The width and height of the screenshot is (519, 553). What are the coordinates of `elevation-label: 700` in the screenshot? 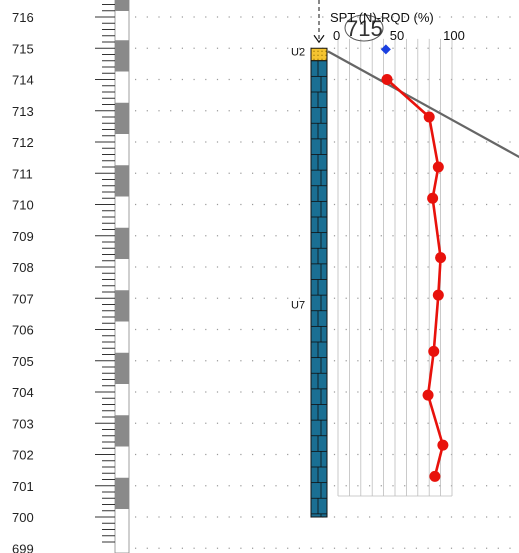 It's located at (23, 517).